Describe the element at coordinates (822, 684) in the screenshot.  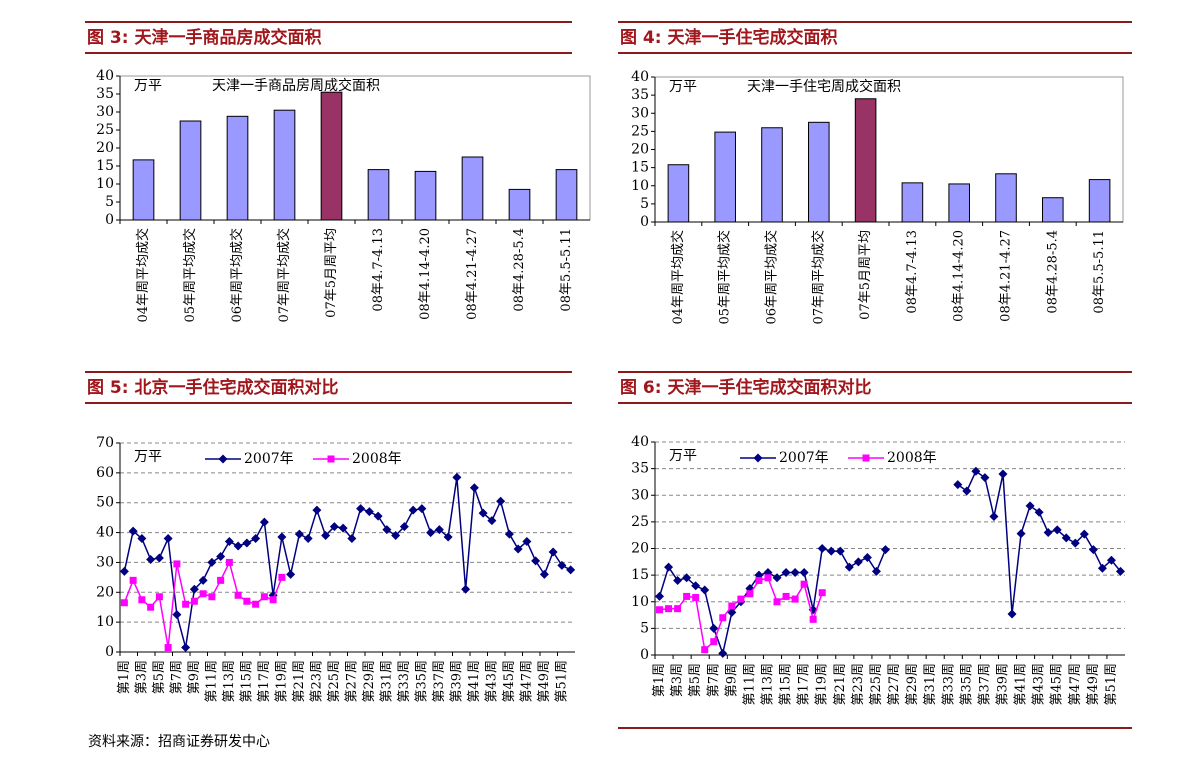
I see `x-tick-label: 第19周` at that location.